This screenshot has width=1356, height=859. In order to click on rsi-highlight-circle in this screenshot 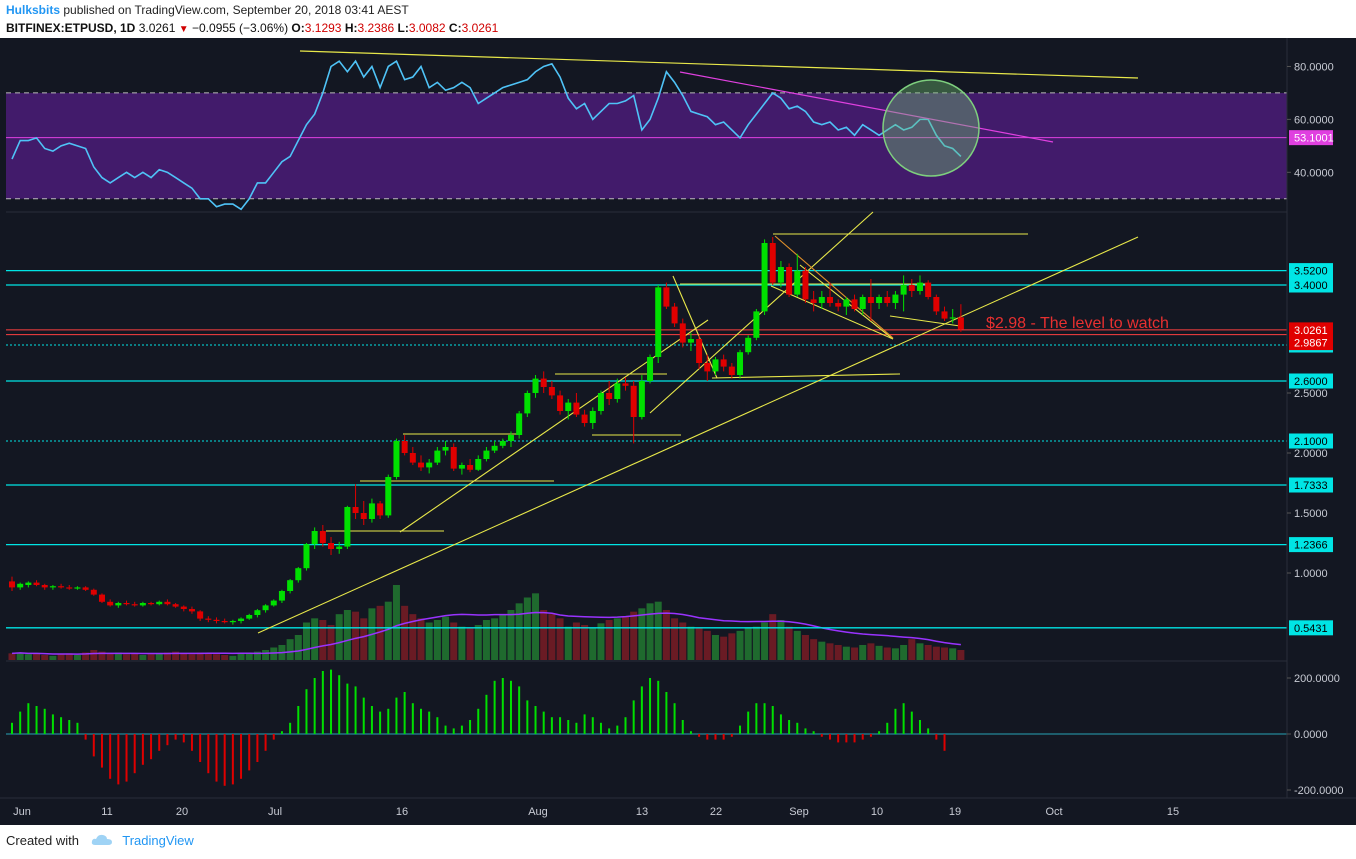, I will do `click(931, 128)`.